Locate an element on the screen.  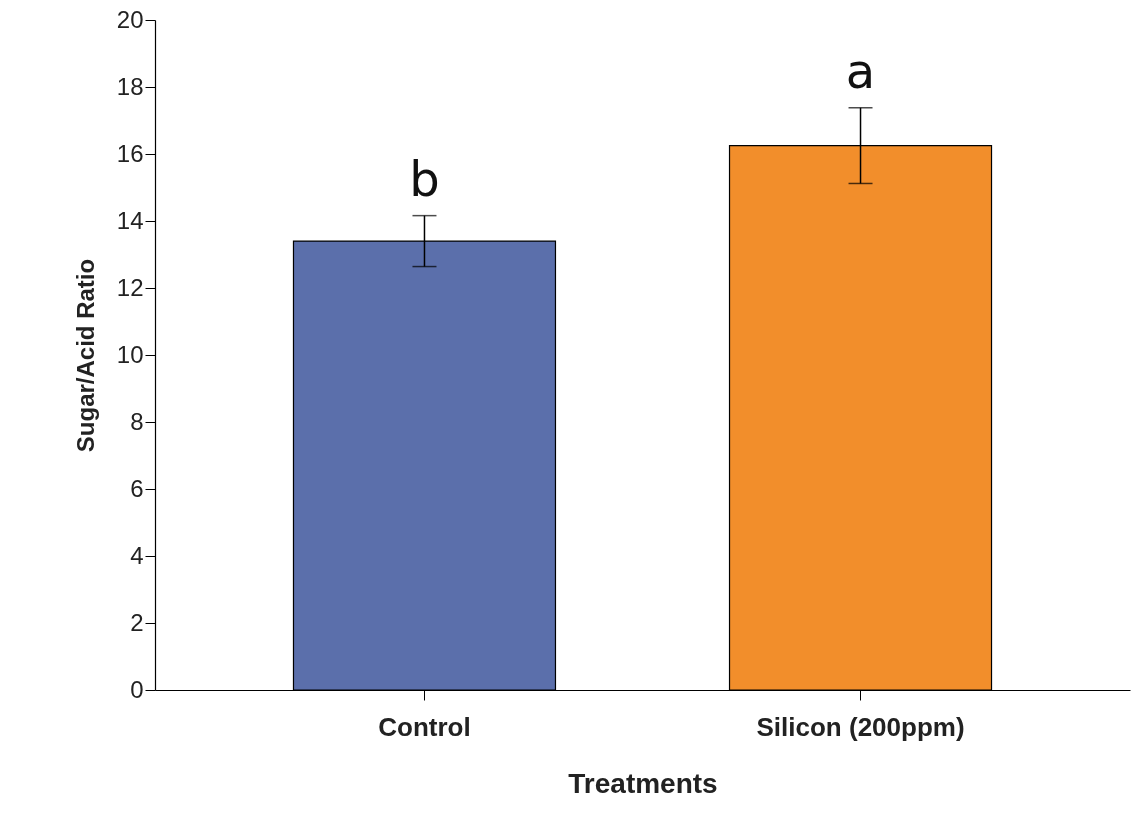
y-tick-label: 14 is located at coordinates (130, 220).